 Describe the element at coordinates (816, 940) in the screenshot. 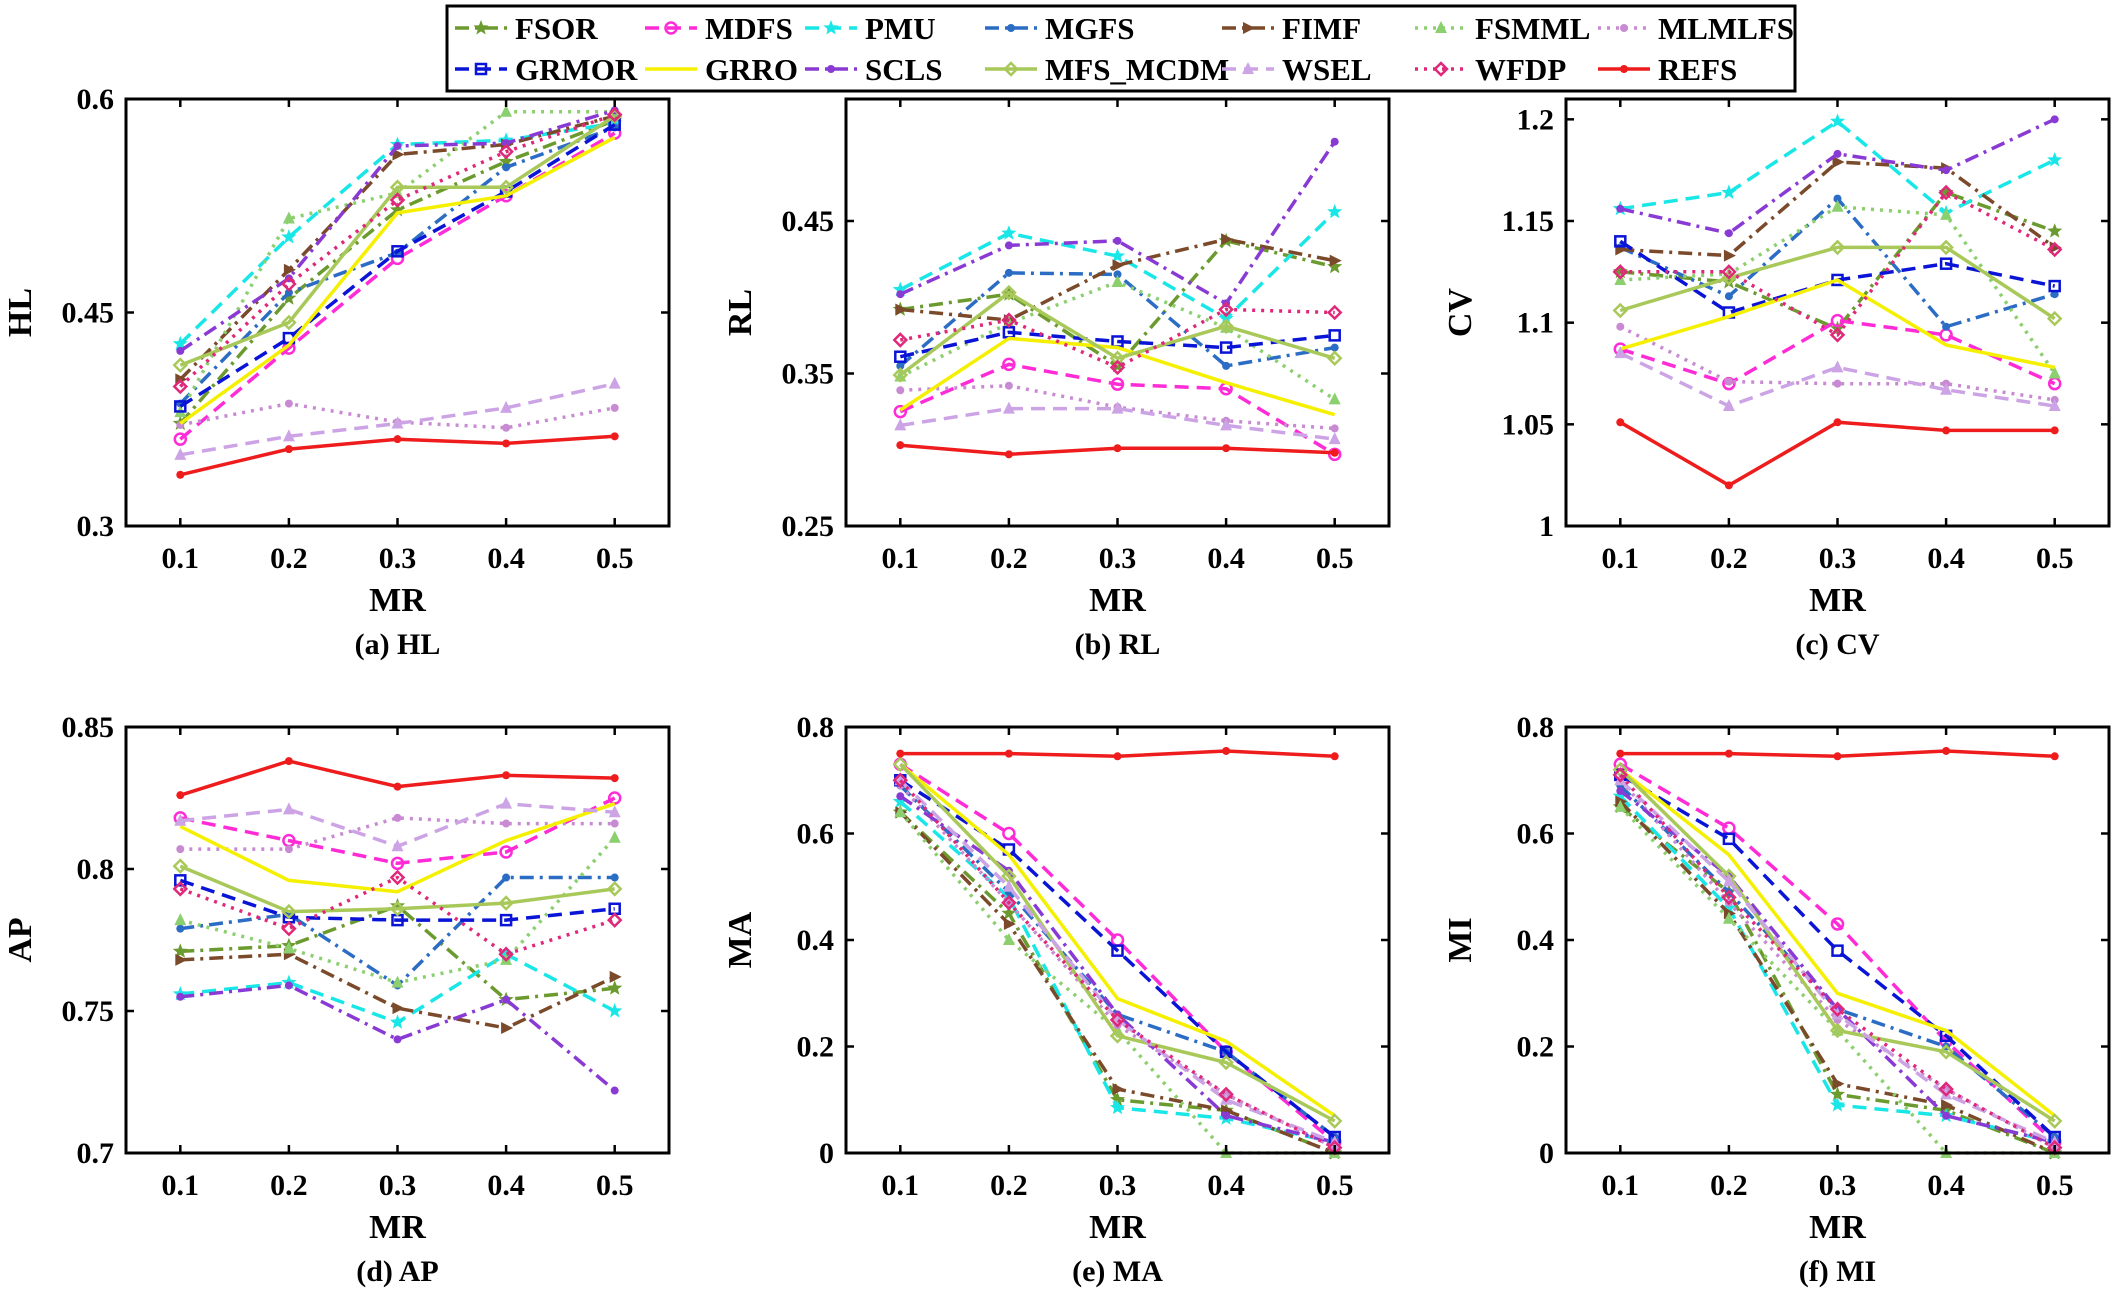

I see `y-tick-label: 0.4` at that location.